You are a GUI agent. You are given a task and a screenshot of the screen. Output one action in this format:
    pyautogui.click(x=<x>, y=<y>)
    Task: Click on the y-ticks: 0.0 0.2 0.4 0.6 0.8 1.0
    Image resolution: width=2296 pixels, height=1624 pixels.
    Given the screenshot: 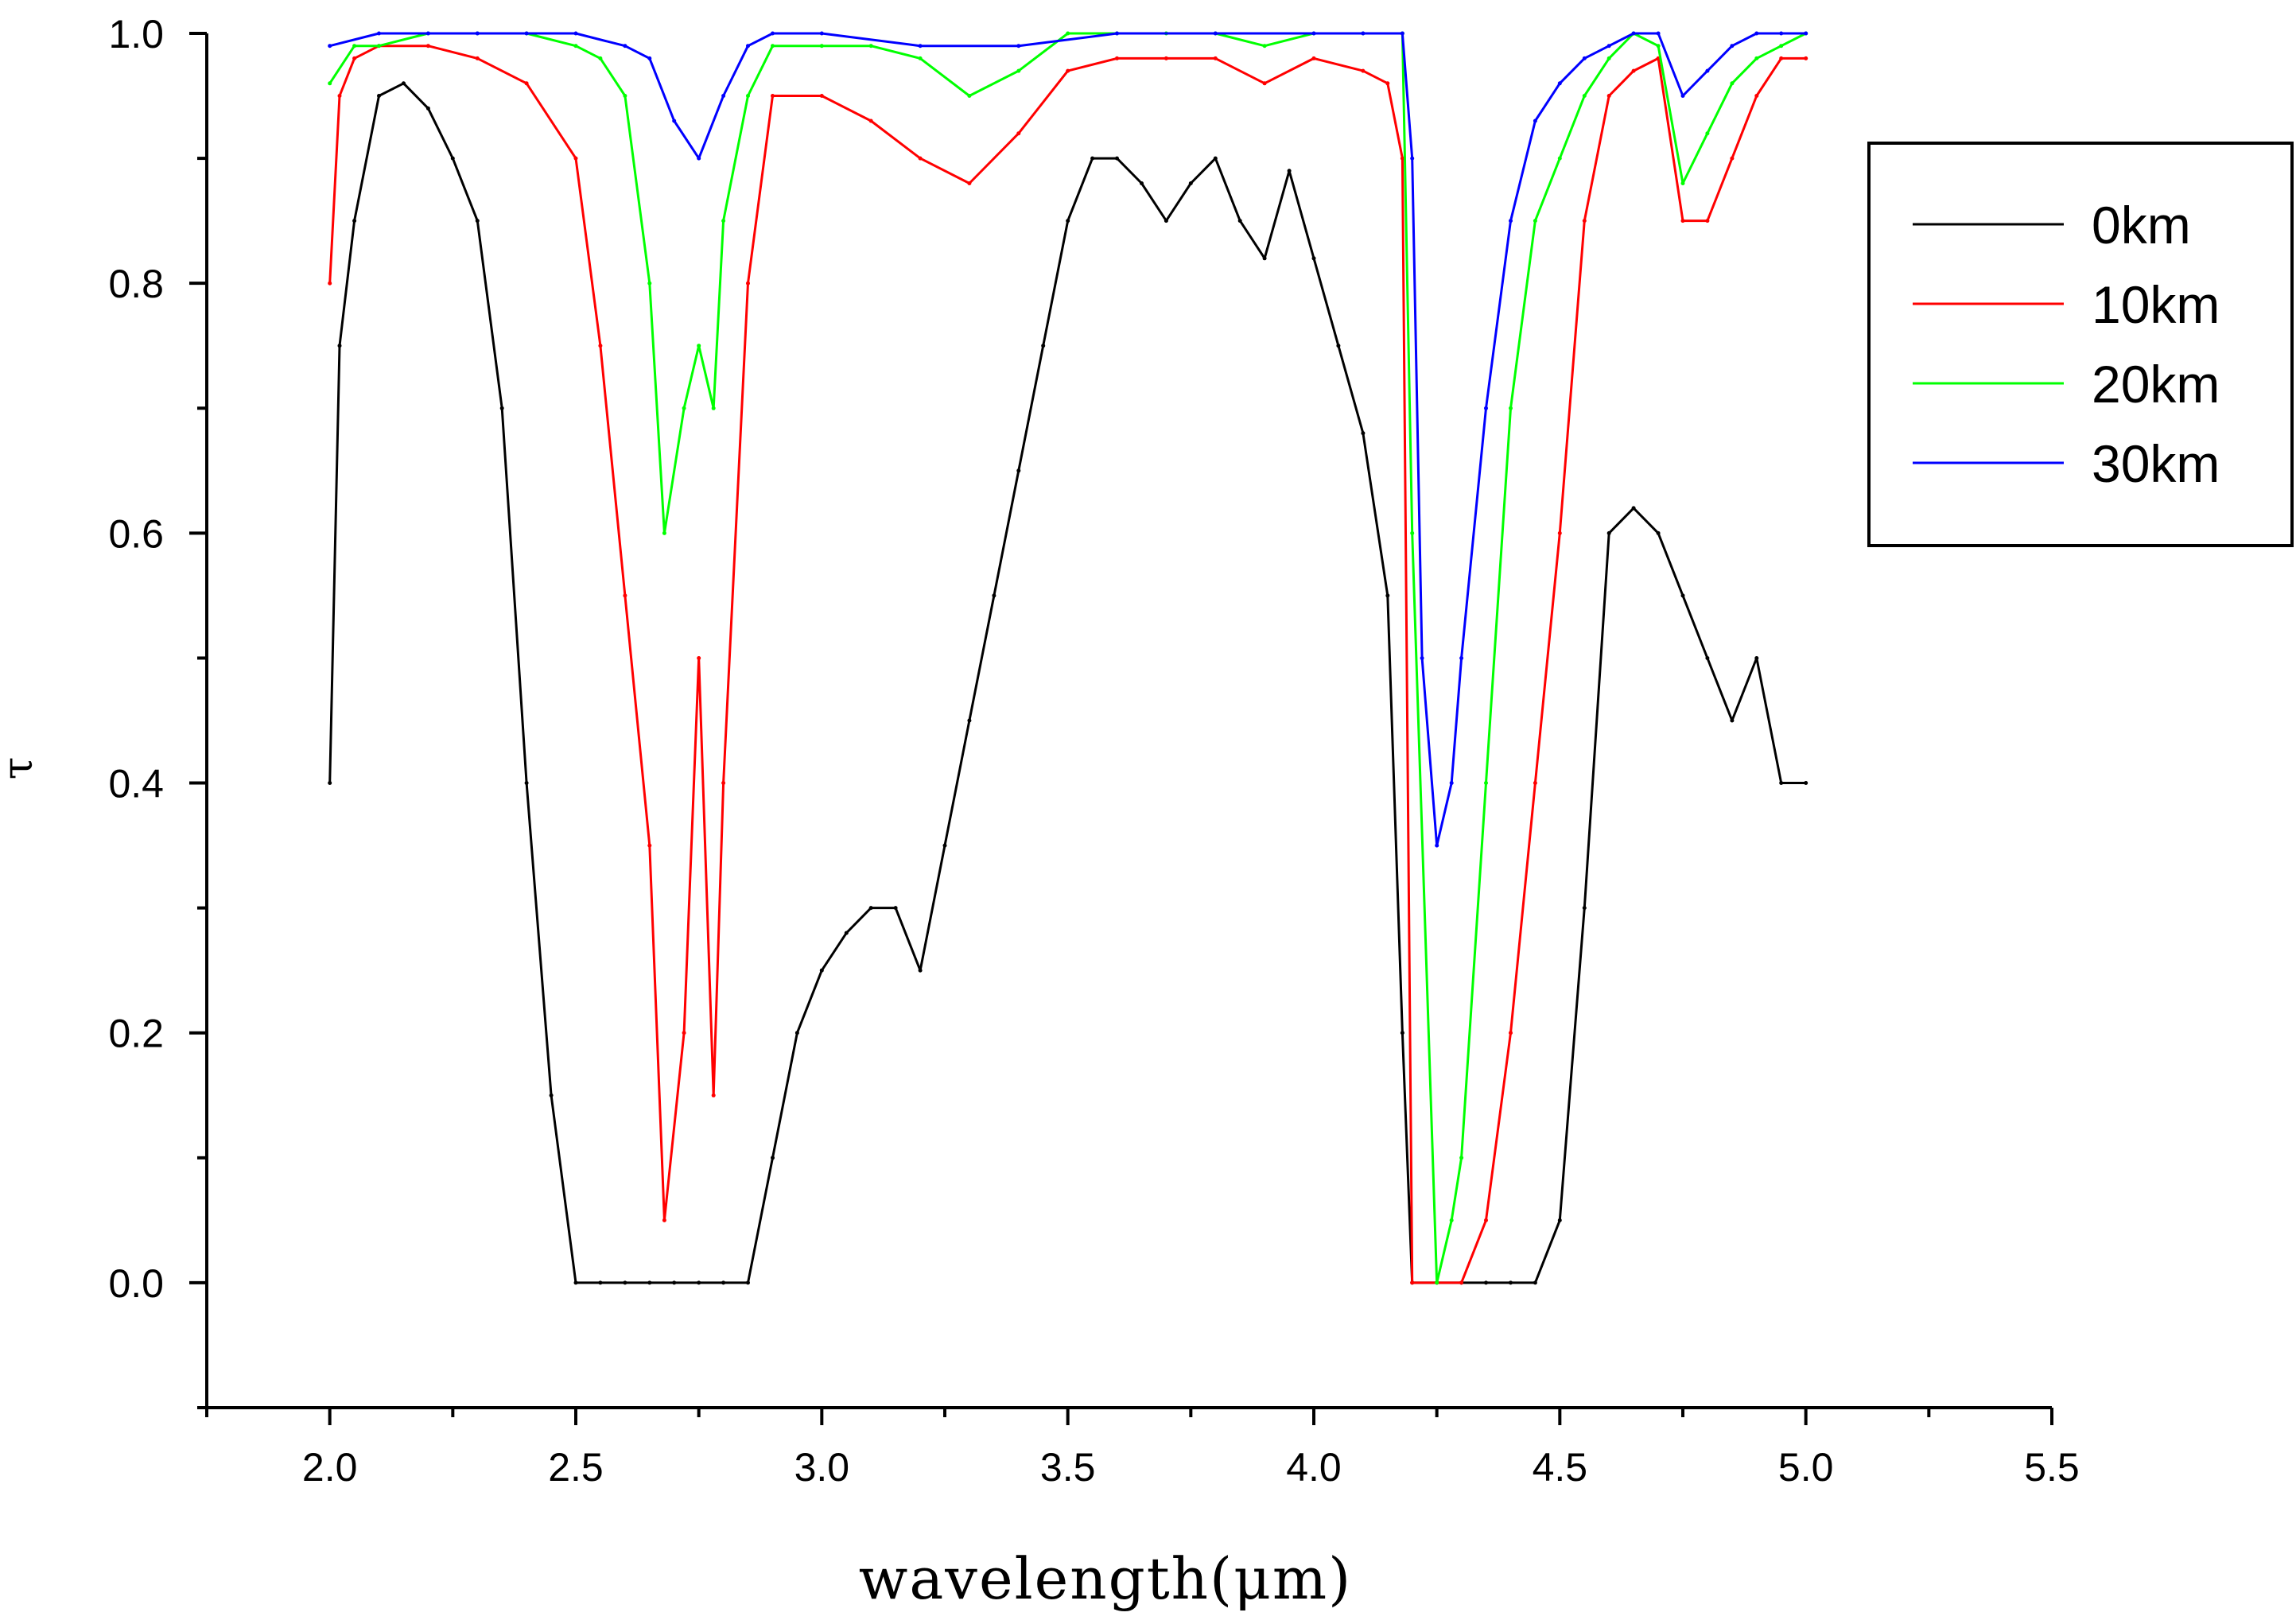 What is the action you would take?
    pyautogui.click(x=157, y=710)
    